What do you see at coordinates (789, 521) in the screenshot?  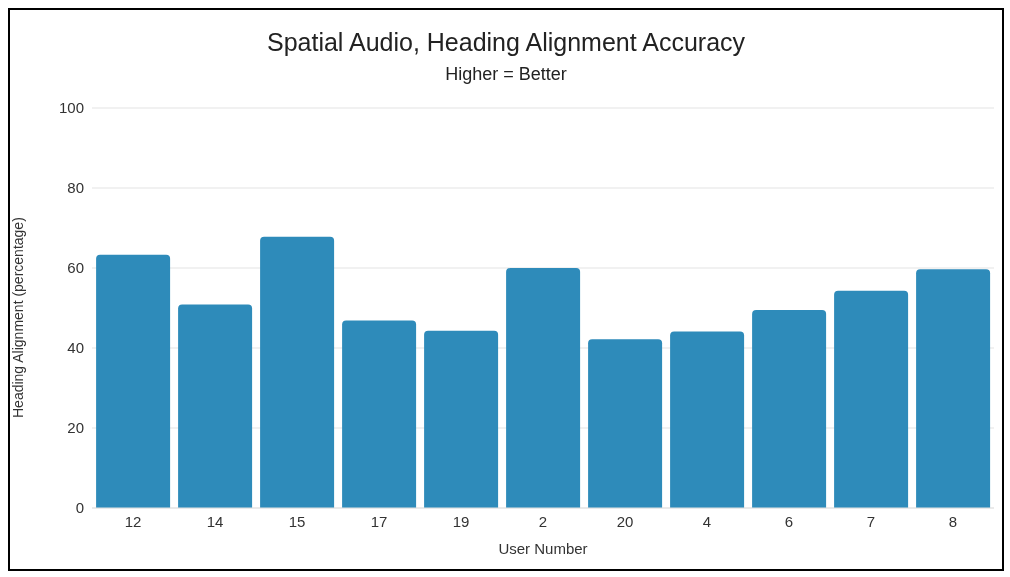 I see `x-tick-label: 6` at bounding box center [789, 521].